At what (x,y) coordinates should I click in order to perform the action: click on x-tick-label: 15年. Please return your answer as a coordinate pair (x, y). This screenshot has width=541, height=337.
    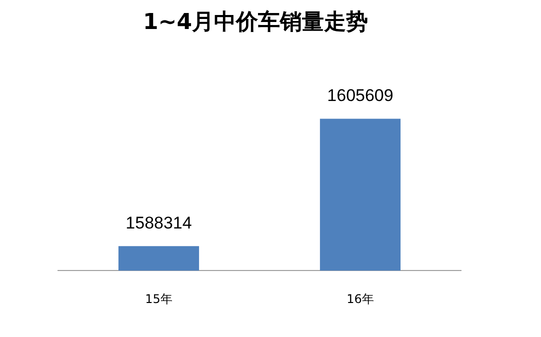
    Looking at the image, I should click on (158, 299).